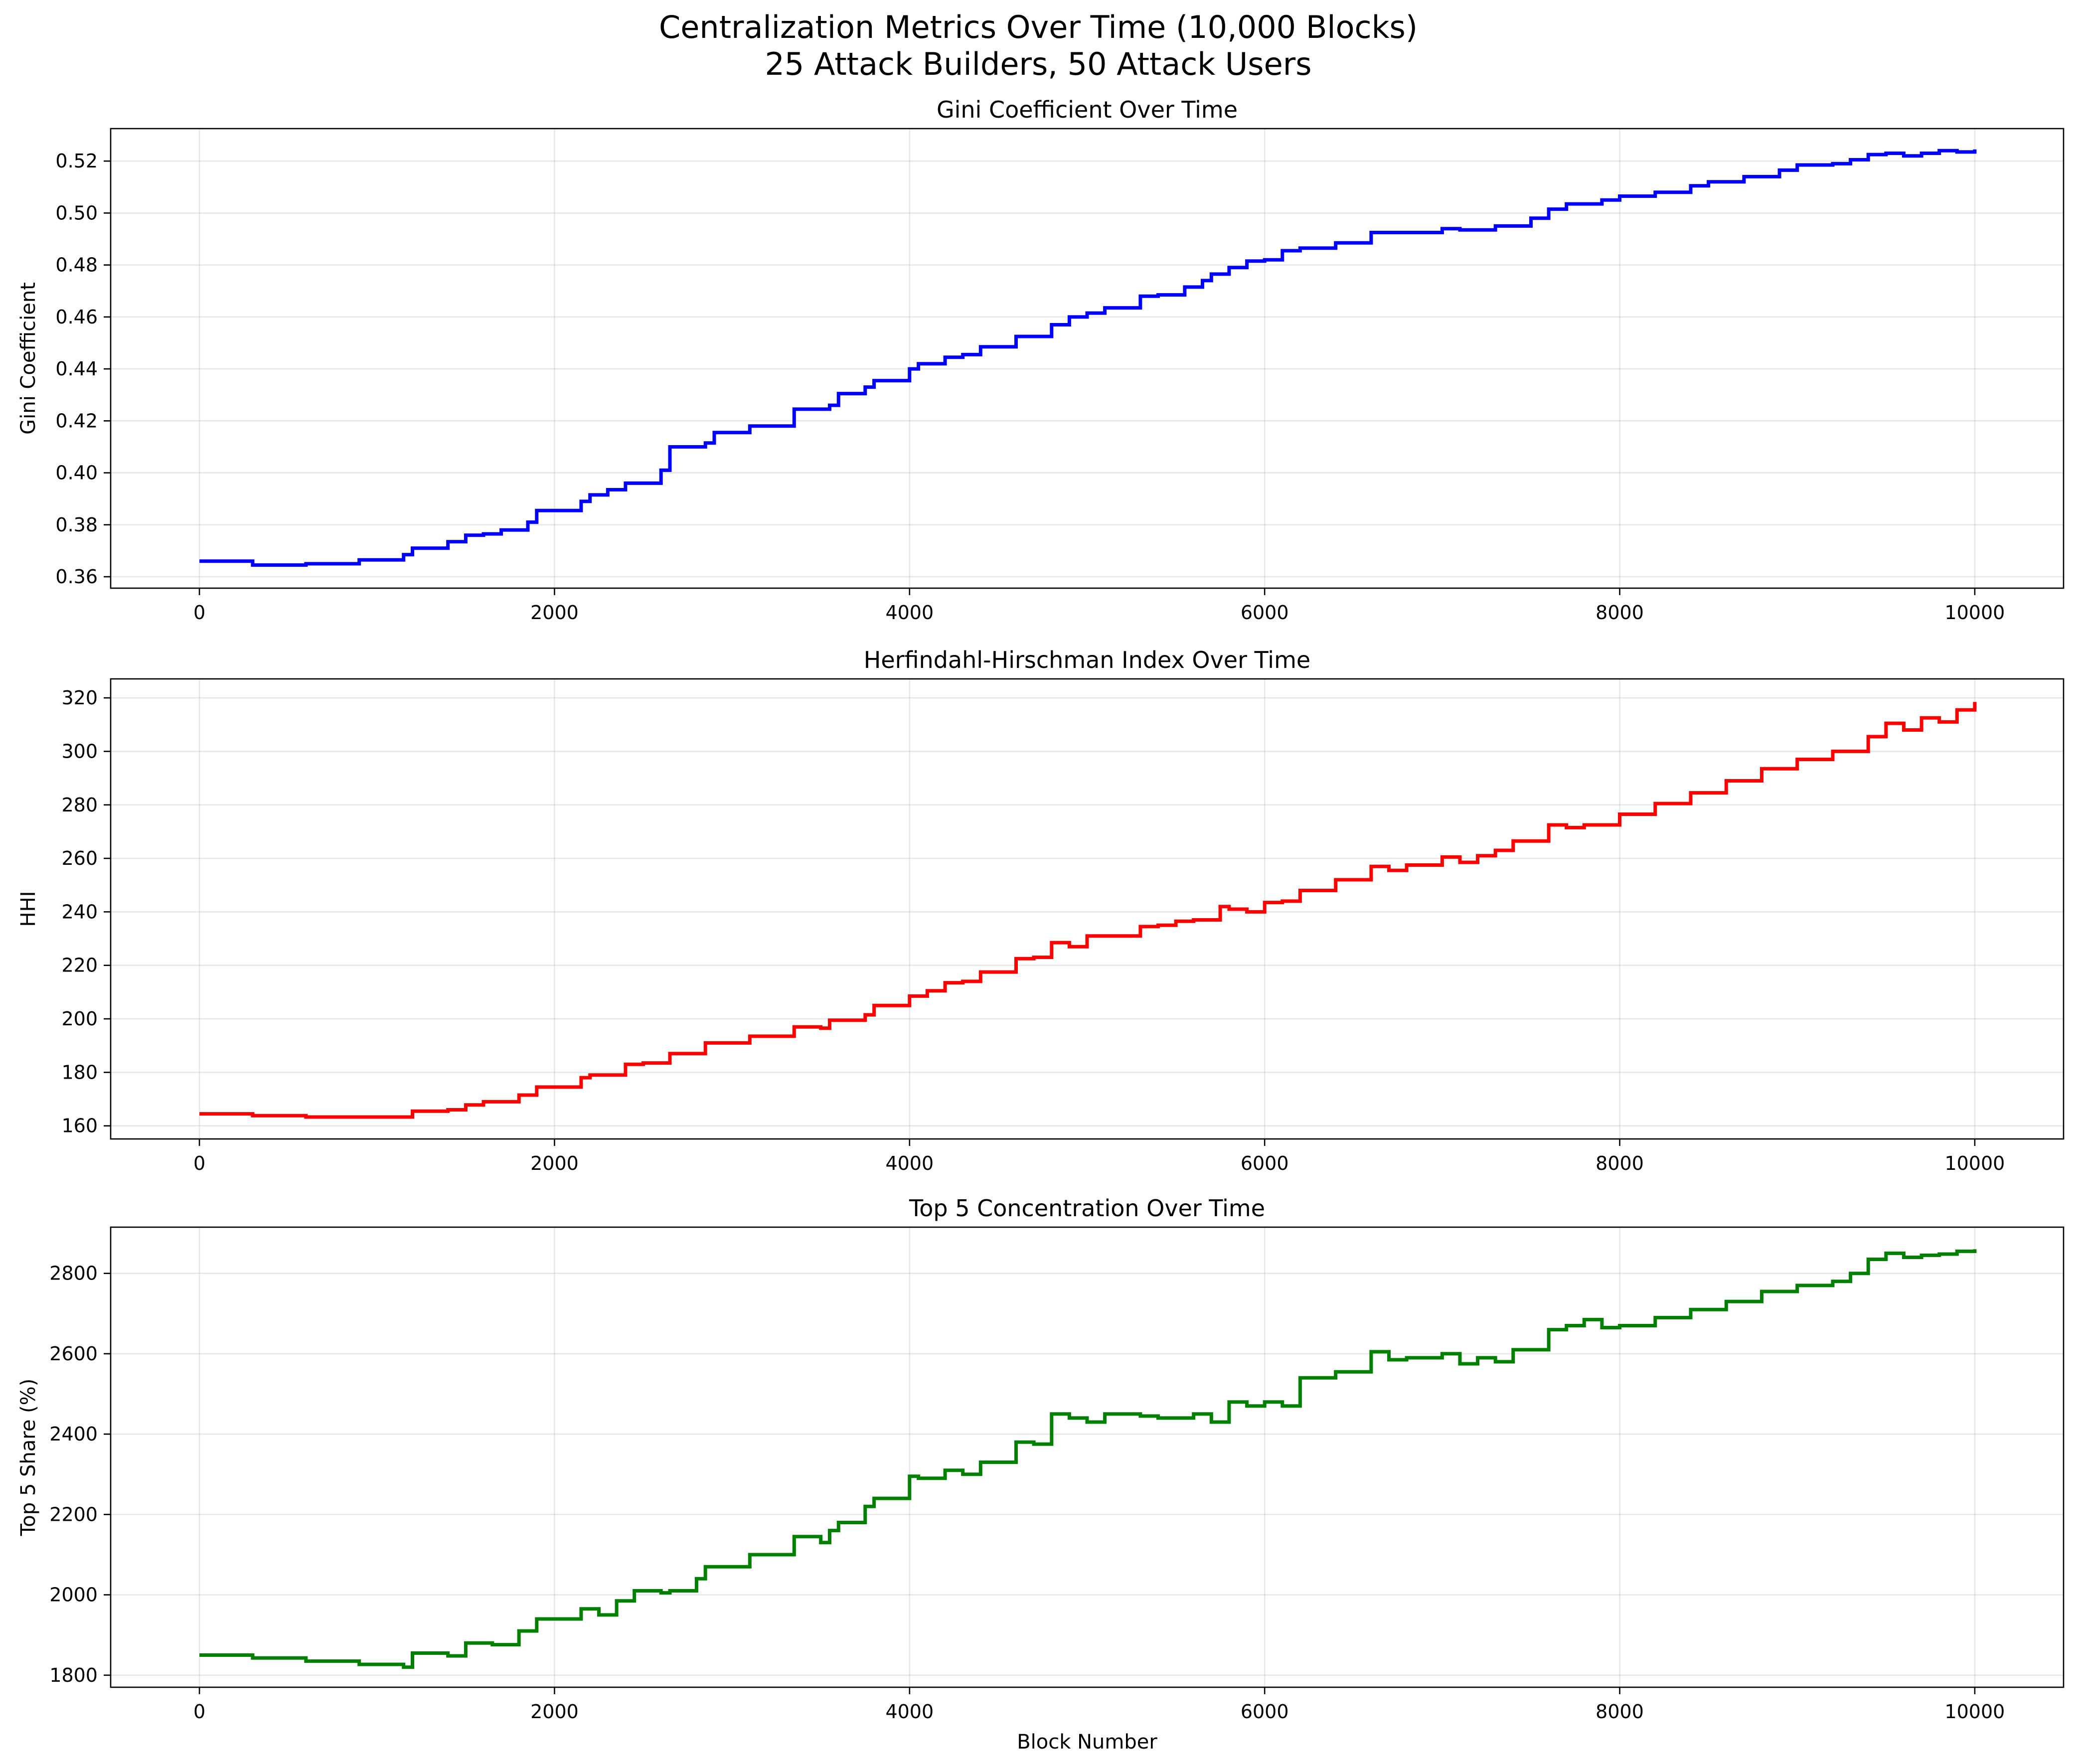 This screenshot has width=2077, height=1764. What do you see at coordinates (1265, 613) in the screenshot?
I see `chart1-xtick-label: 6000` at bounding box center [1265, 613].